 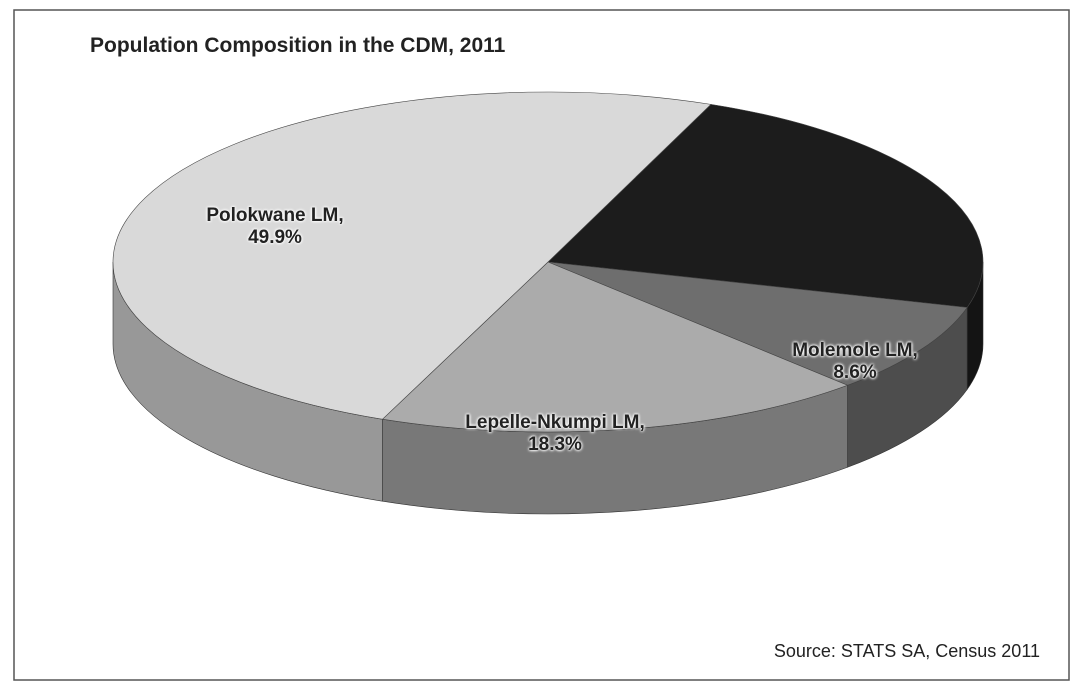 What do you see at coordinates (275, 226) in the screenshot?
I see `slice-label: Polokwane LM, 49.9%` at bounding box center [275, 226].